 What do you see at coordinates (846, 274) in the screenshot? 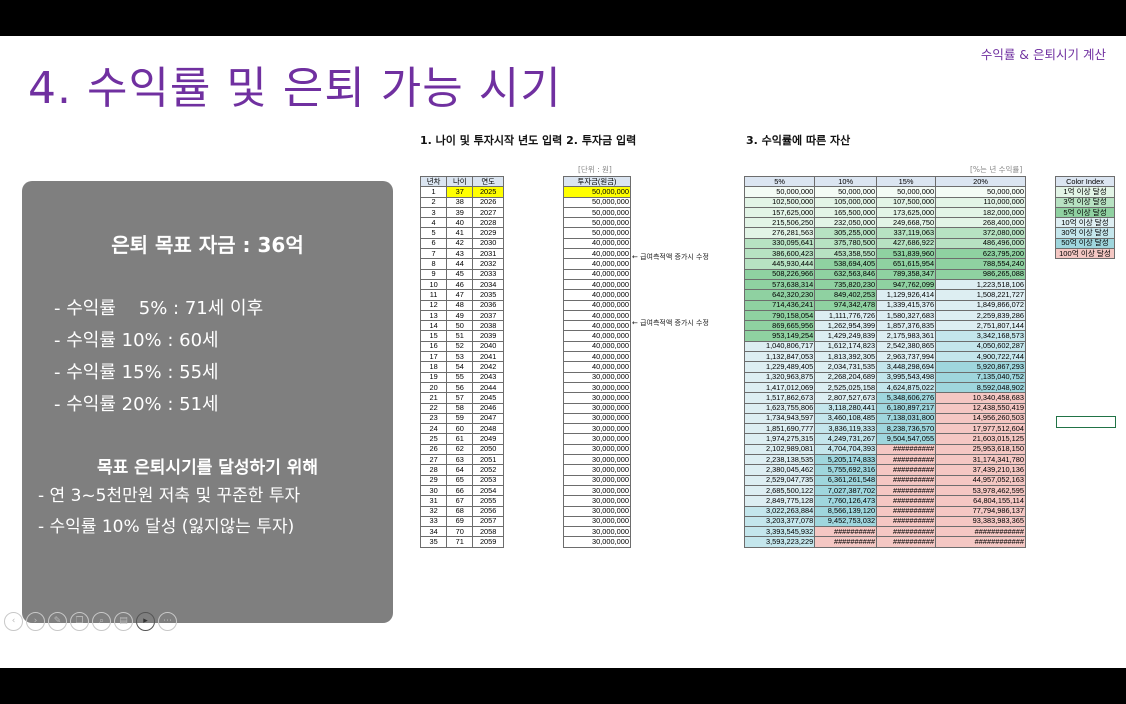
I see `asset-cell: 632,563,846` at bounding box center [846, 274].